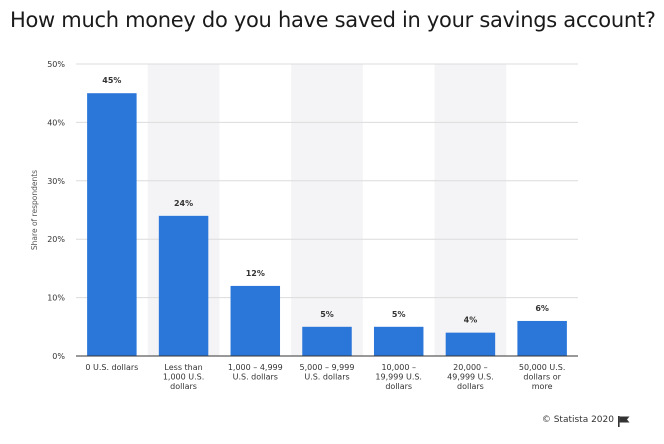  Describe the element at coordinates (577, 420) in the screenshot. I see `statista-credit: © Statista 2020` at that location.